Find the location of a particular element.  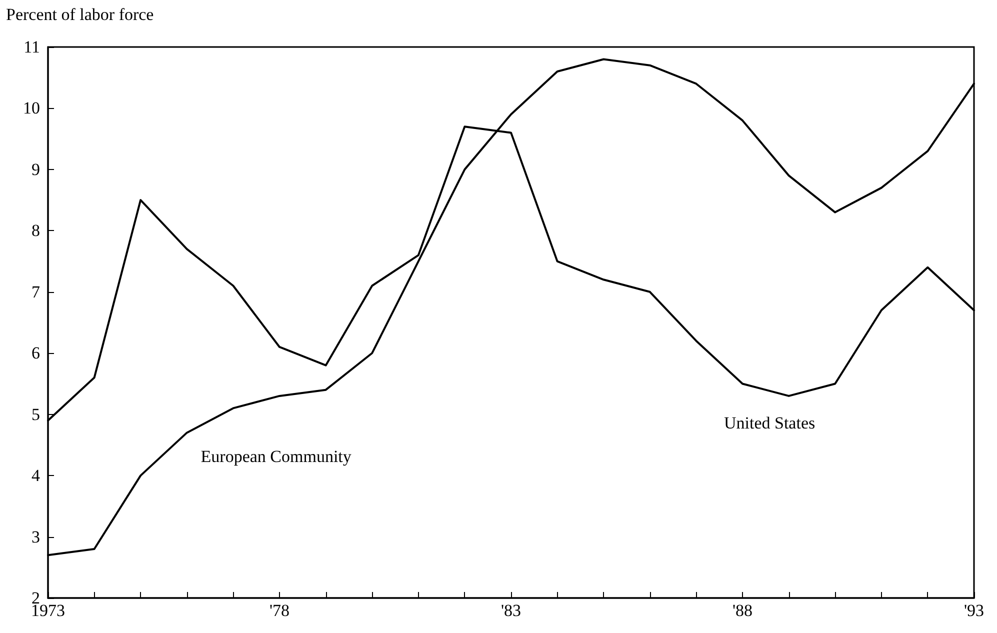

y-tick-label: 9 is located at coordinates (36, 169).